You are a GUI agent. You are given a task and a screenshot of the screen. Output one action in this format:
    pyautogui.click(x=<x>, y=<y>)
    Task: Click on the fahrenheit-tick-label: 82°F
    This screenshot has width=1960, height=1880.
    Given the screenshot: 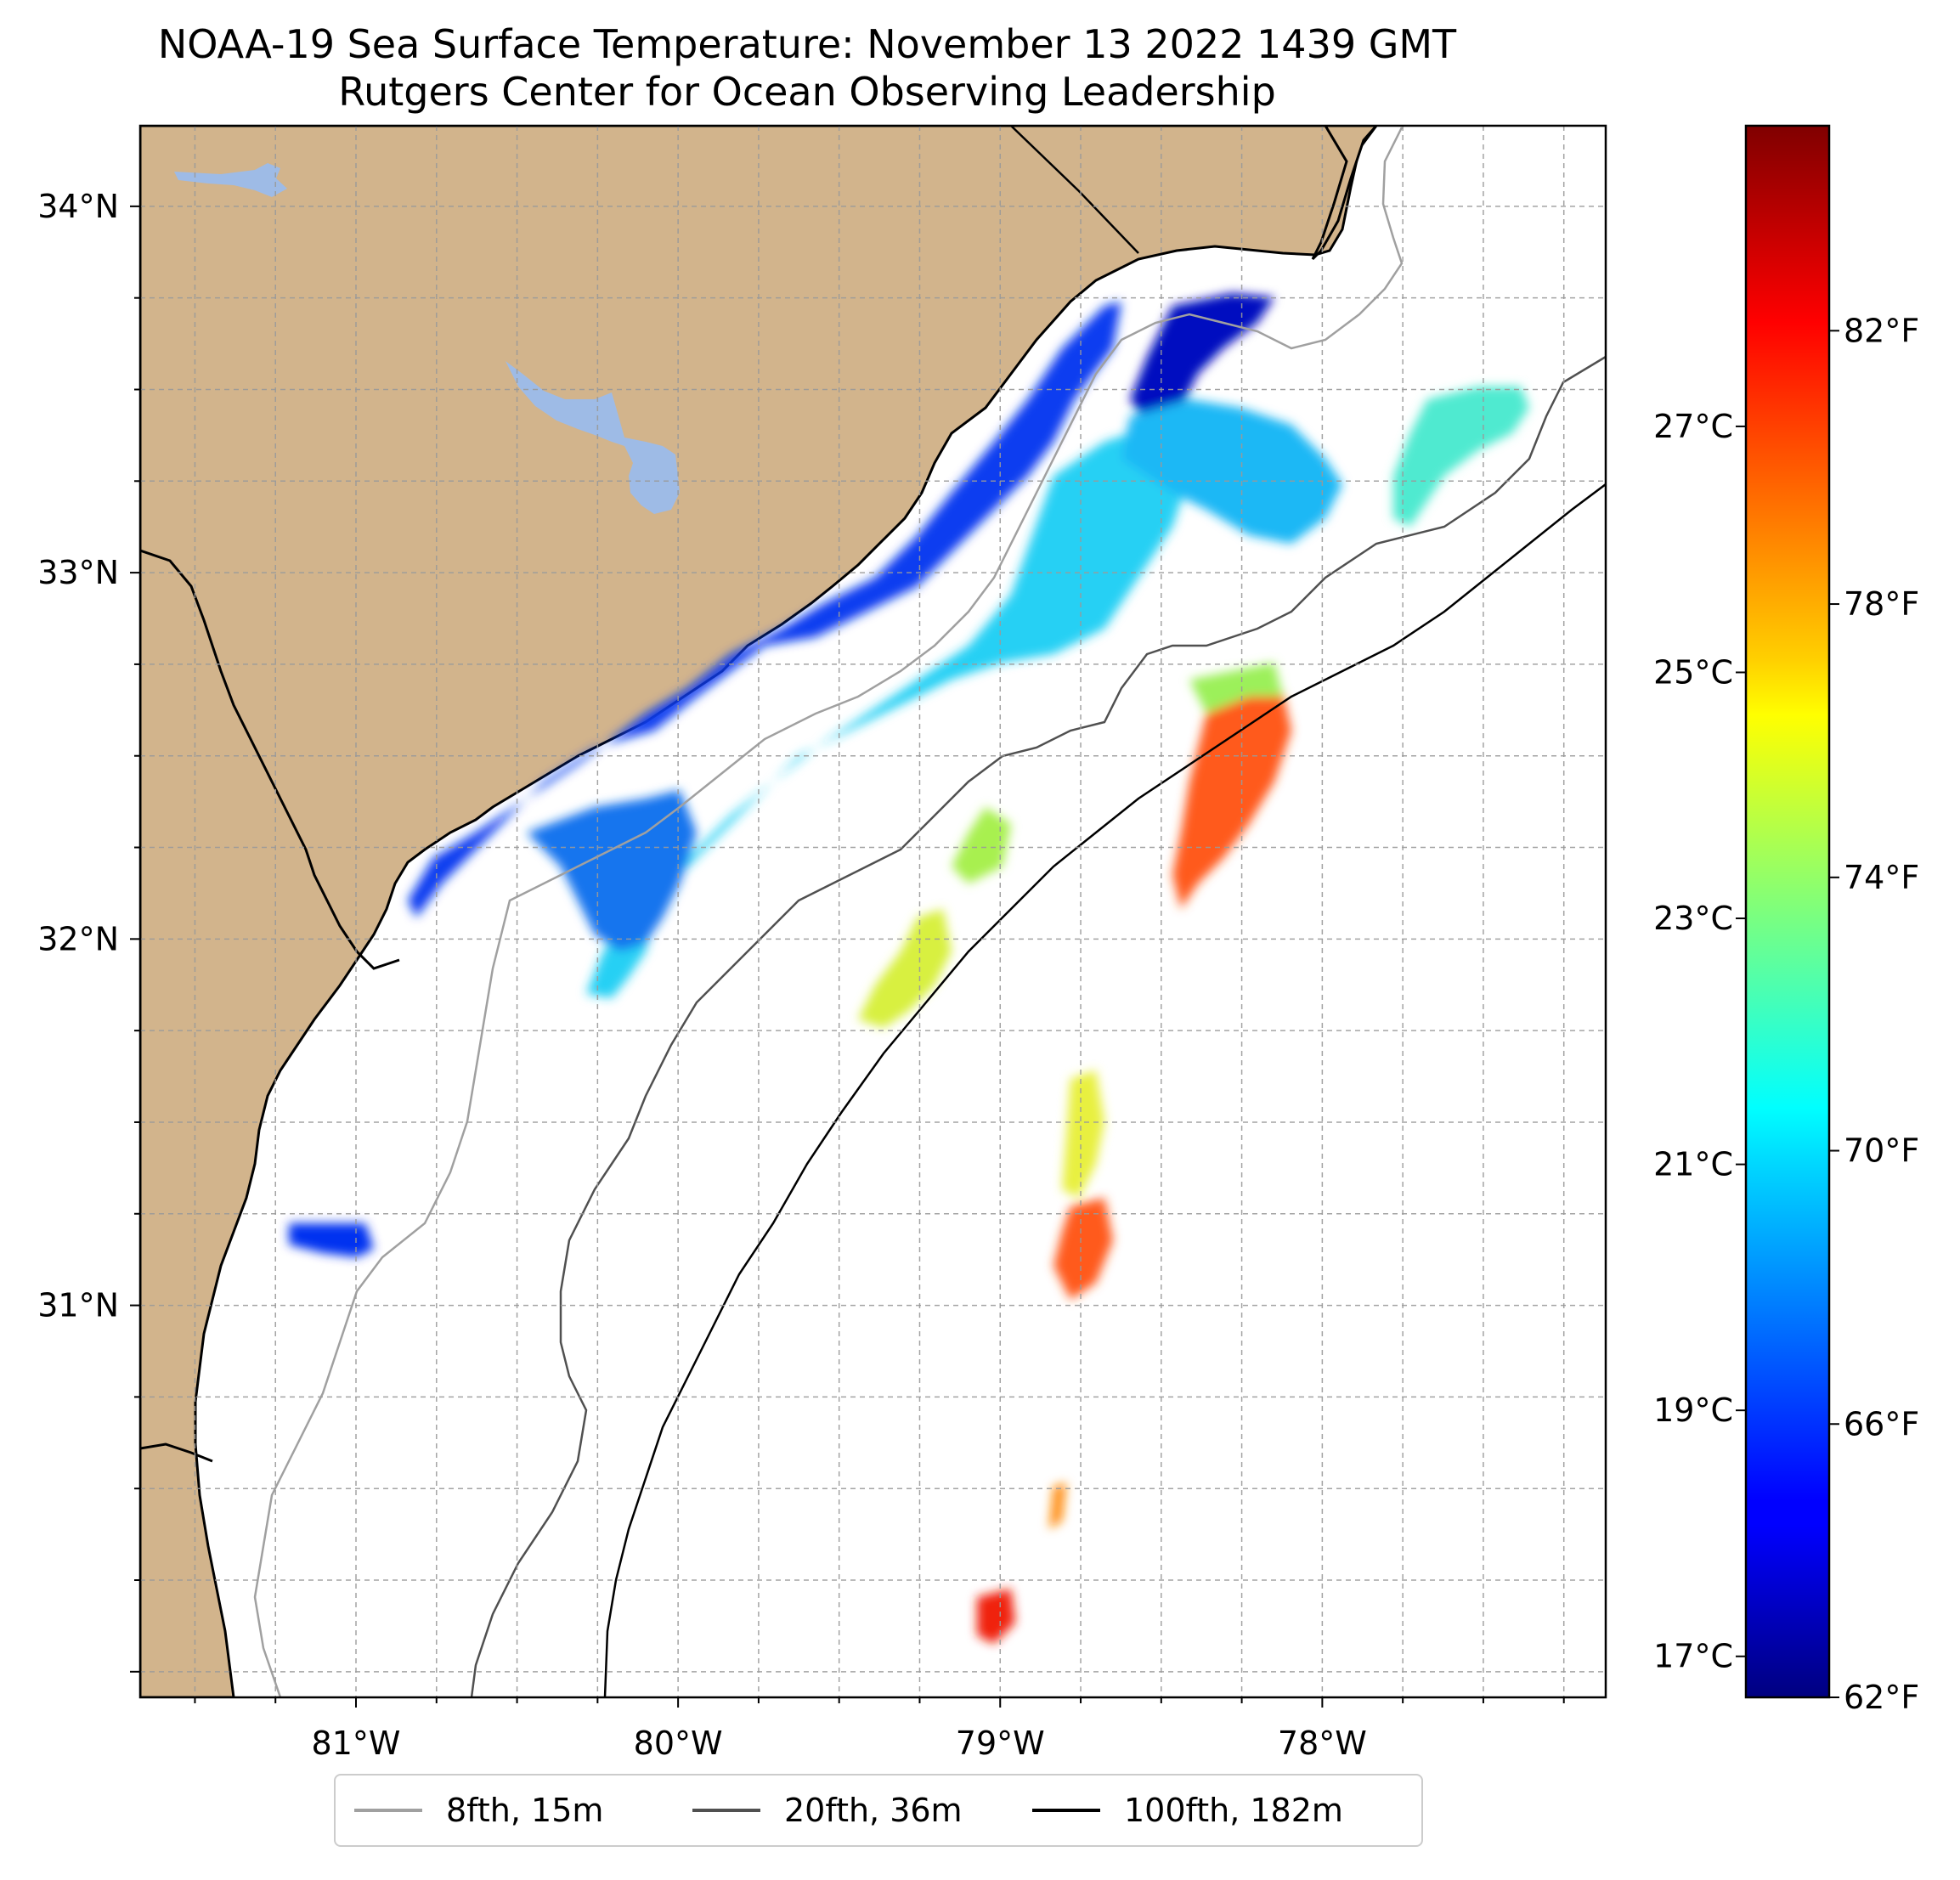 What is the action you would take?
    pyautogui.click(x=1882, y=330)
    